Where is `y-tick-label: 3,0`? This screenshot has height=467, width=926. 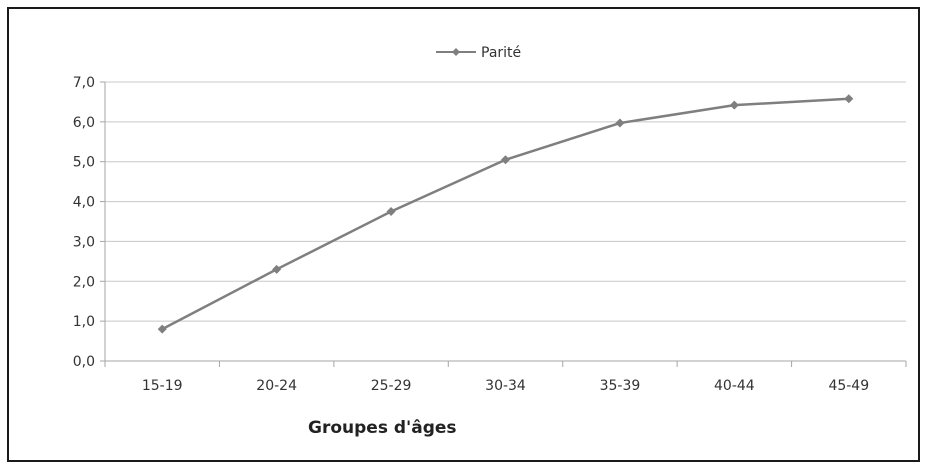 y-tick-label: 3,0 is located at coordinates (84, 242).